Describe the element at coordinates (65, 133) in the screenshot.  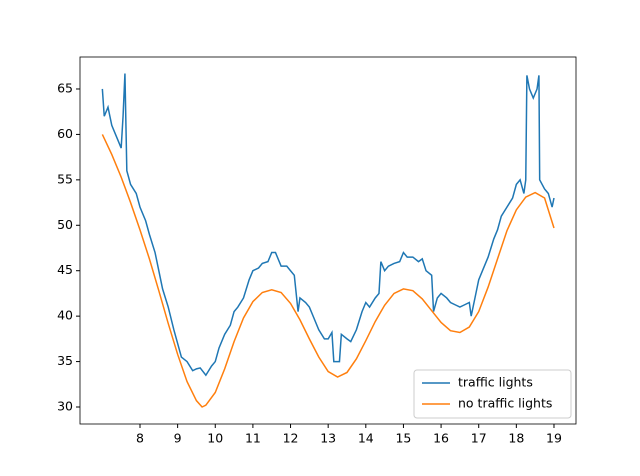
I see `y-tick-label: 60` at that location.